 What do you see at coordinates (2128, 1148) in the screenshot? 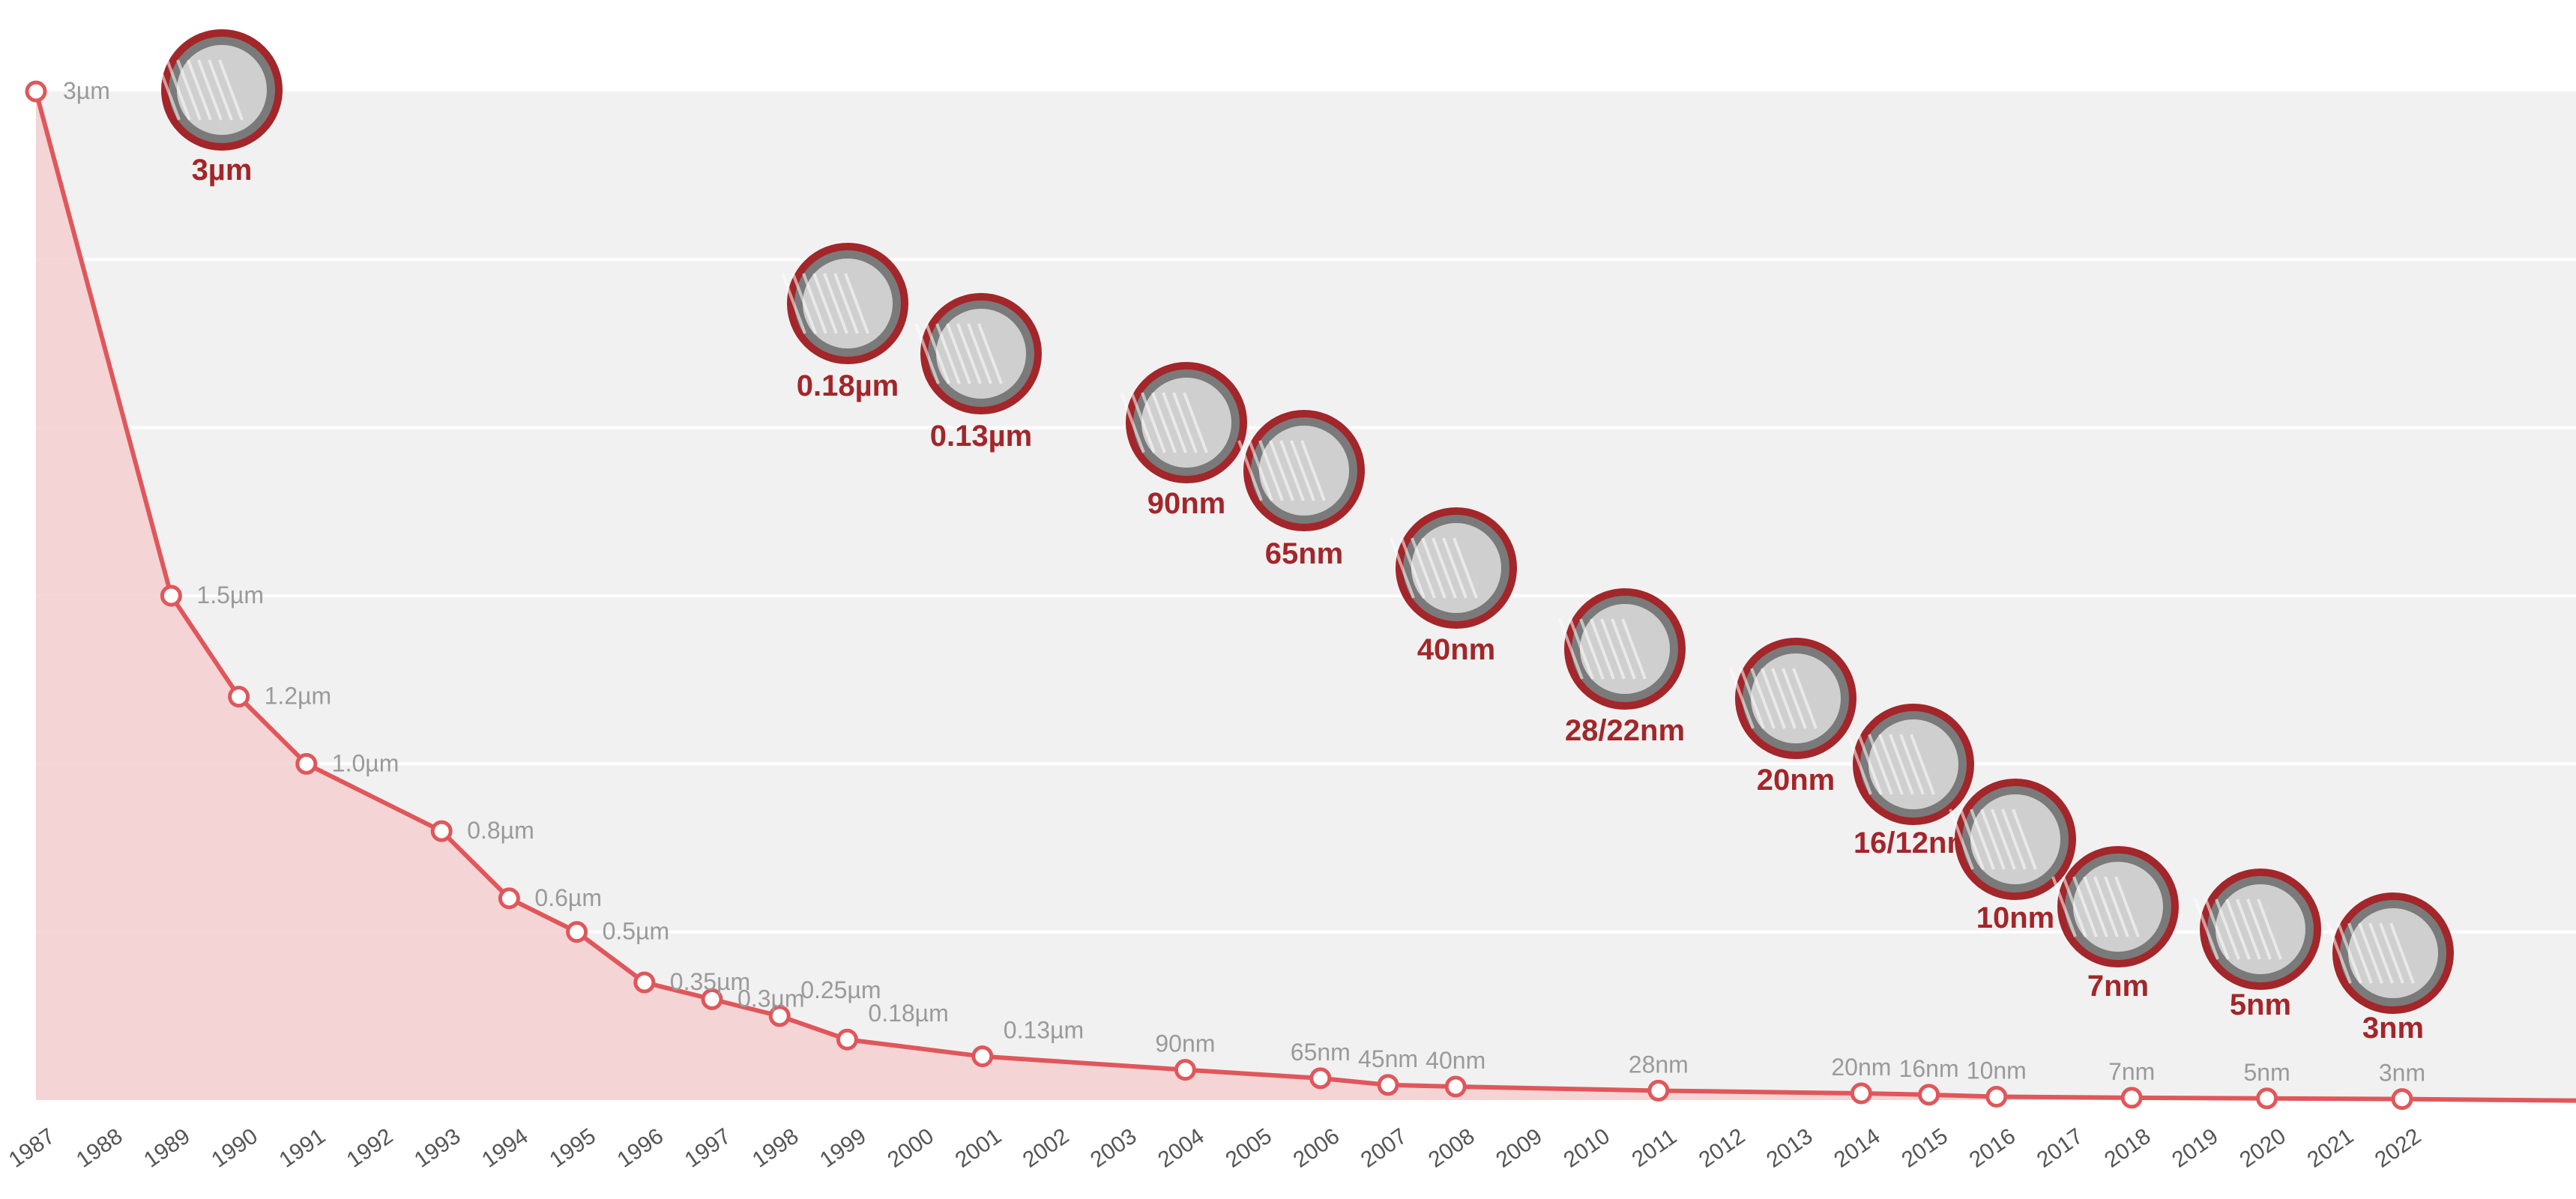
I see `x-tick-2018: 2018` at bounding box center [2128, 1148].